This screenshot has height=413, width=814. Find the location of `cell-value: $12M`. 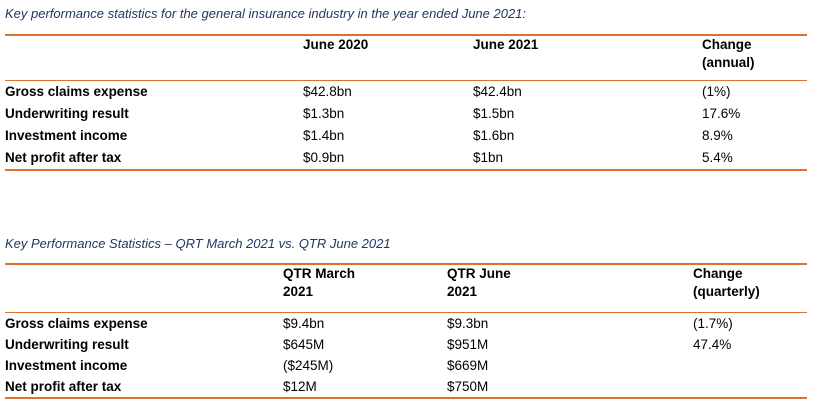

cell-value: $12M is located at coordinates (300, 386).